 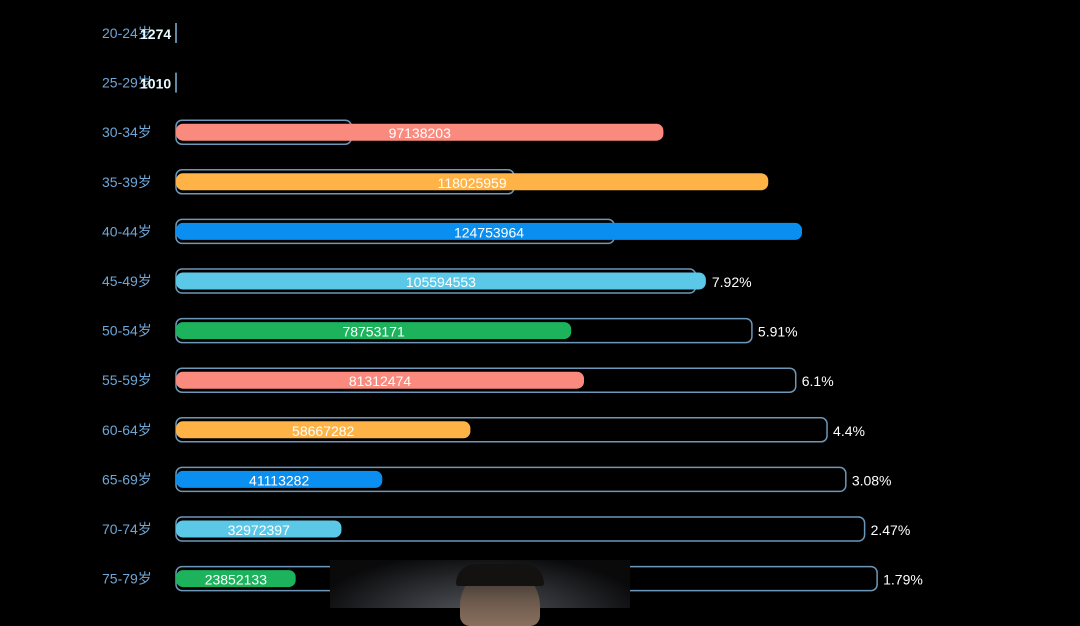 What do you see at coordinates (127, 182) in the screenshot?
I see `category-label: 35-39岁` at bounding box center [127, 182].